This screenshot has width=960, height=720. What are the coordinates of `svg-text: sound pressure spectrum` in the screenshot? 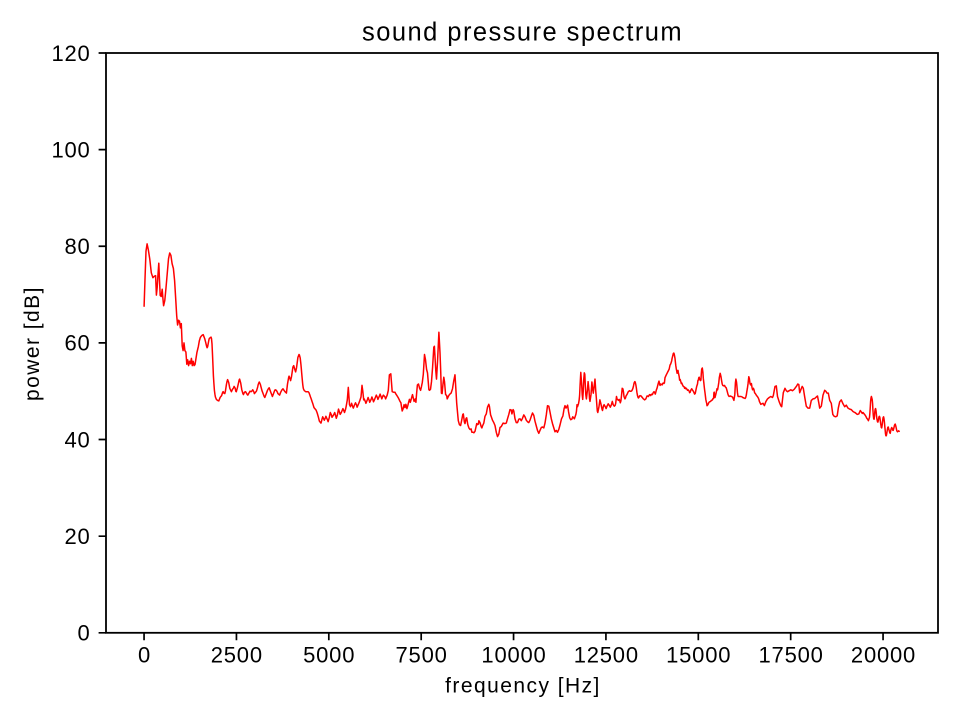 It's located at (522, 32).